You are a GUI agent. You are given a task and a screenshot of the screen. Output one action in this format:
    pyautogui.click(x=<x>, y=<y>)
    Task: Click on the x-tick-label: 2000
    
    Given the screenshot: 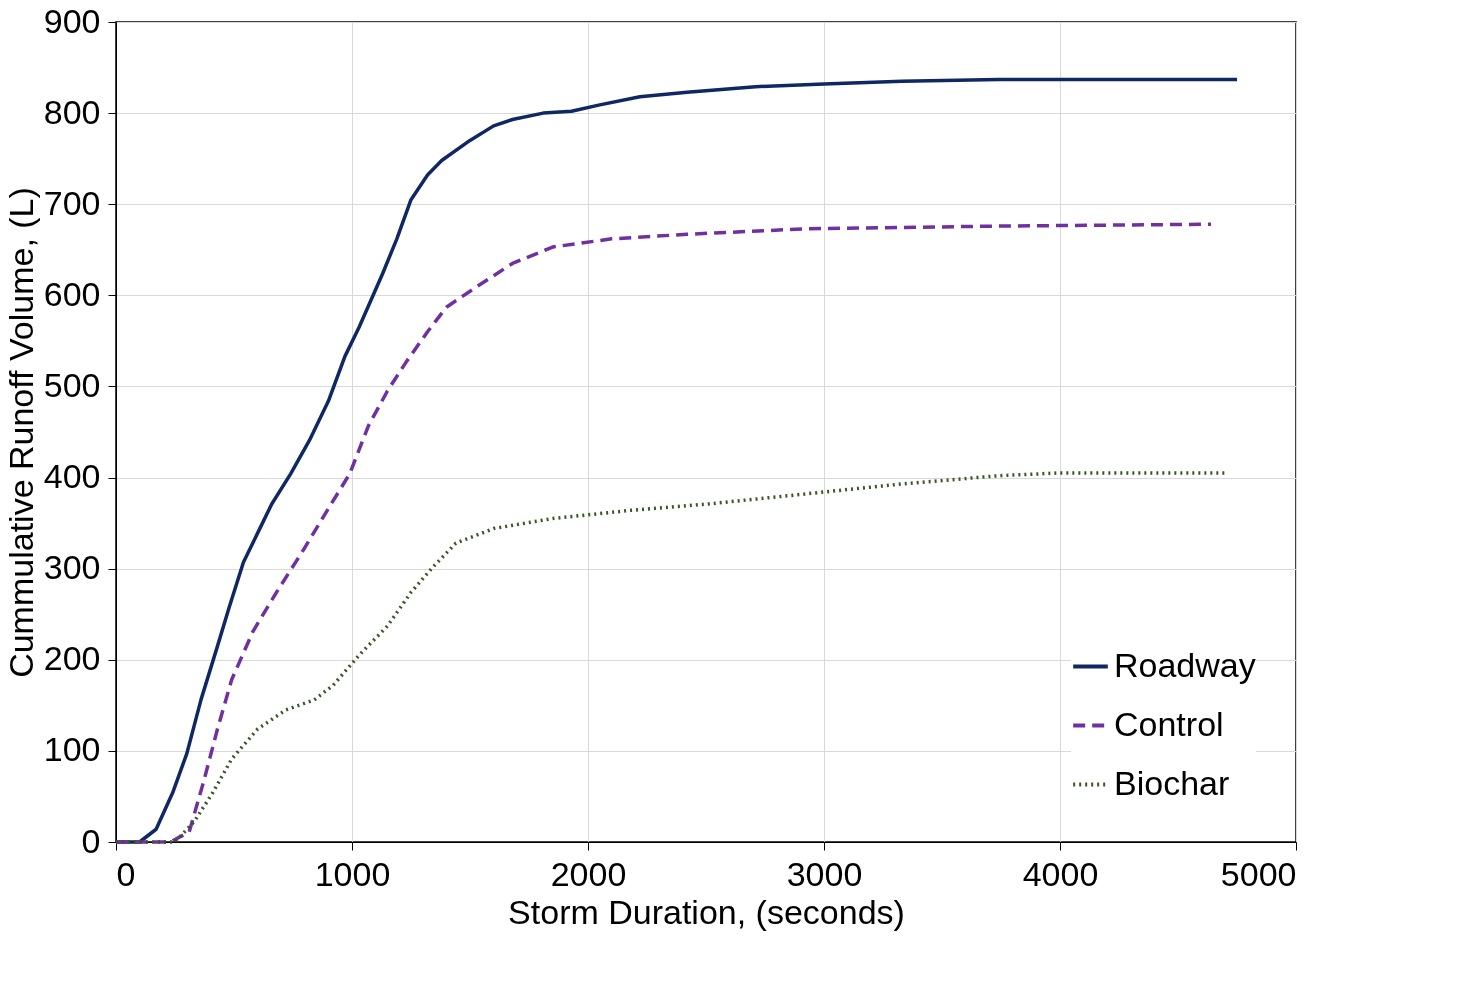 What is the action you would take?
    pyautogui.click(x=588, y=873)
    